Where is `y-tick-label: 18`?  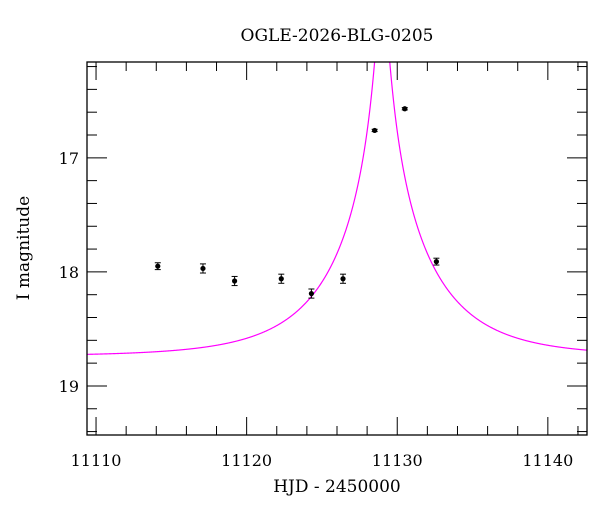 y-tick-label: 18 is located at coordinates (69, 272).